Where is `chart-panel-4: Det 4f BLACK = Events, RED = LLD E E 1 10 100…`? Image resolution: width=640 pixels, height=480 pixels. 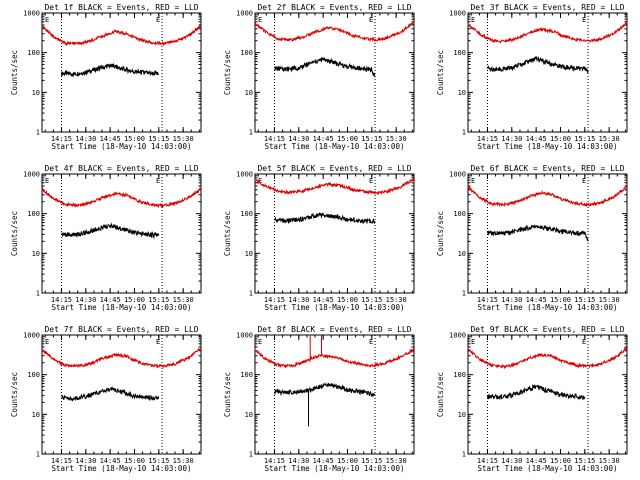 chart-panel-4: Det 4f BLACK = Events, RED = LLD E E 1 10 100… is located at coordinates (106, 238).